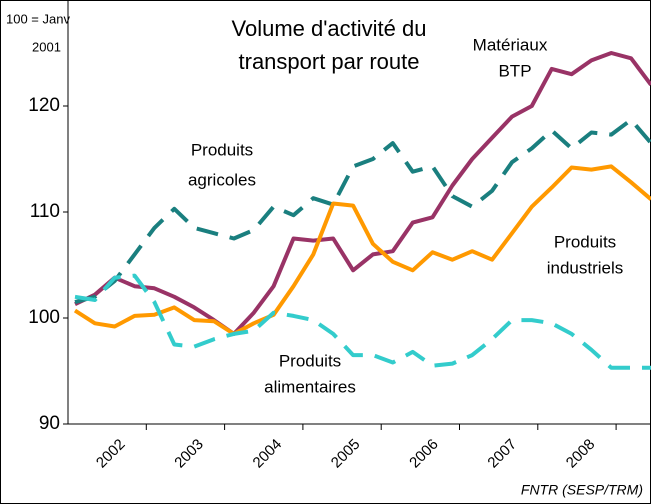 Image resolution: width=651 pixels, height=504 pixels. I want to click on chart-title: transport par route, so click(329, 61).